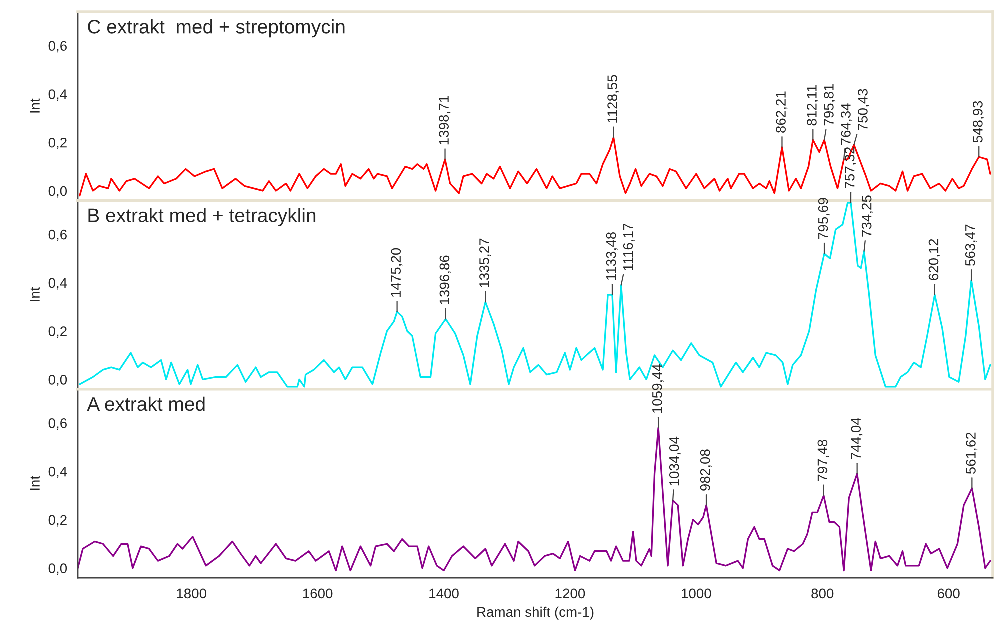 The image size is (995, 623). I want to click on annotation: 982,08, so click(706, 470).